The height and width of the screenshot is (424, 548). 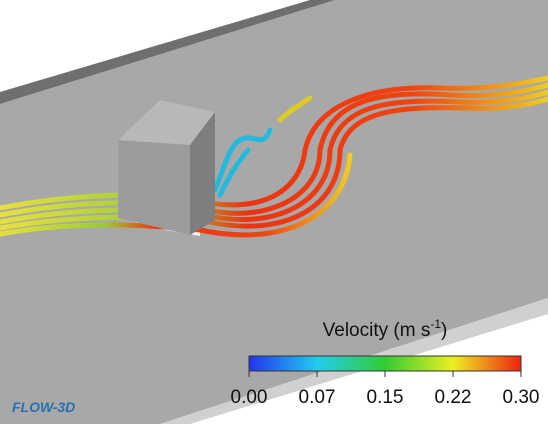 What do you see at coordinates (202, 173) in the screenshot?
I see `obstacle-side` at bounding box center [202, 173].